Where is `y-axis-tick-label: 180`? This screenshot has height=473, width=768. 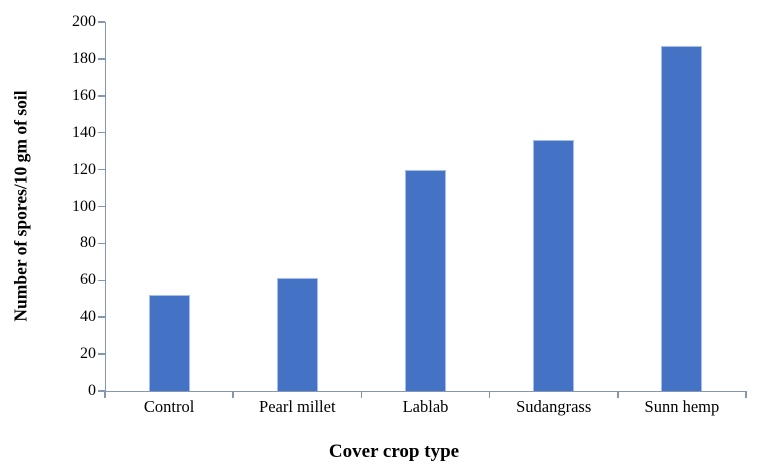 y-axis-tick-label: 180 is located at coordinates (84, 58).